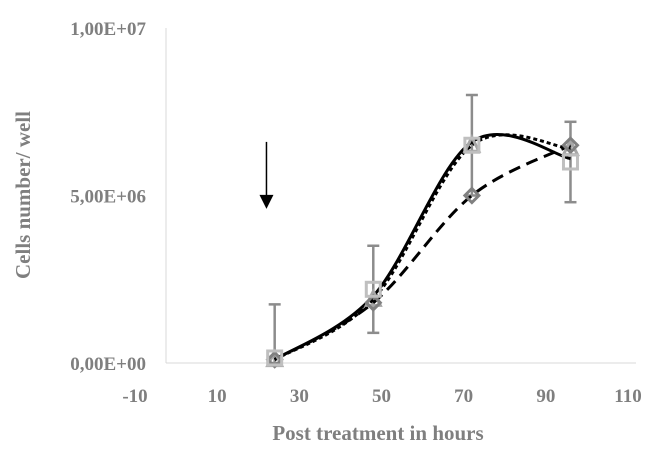 The image size is (650, 456). What do you see at coordinates (23, 195) in the screenshot?
I see `y-axis-title: Cells number/ well` at bounding box center [23, 195].